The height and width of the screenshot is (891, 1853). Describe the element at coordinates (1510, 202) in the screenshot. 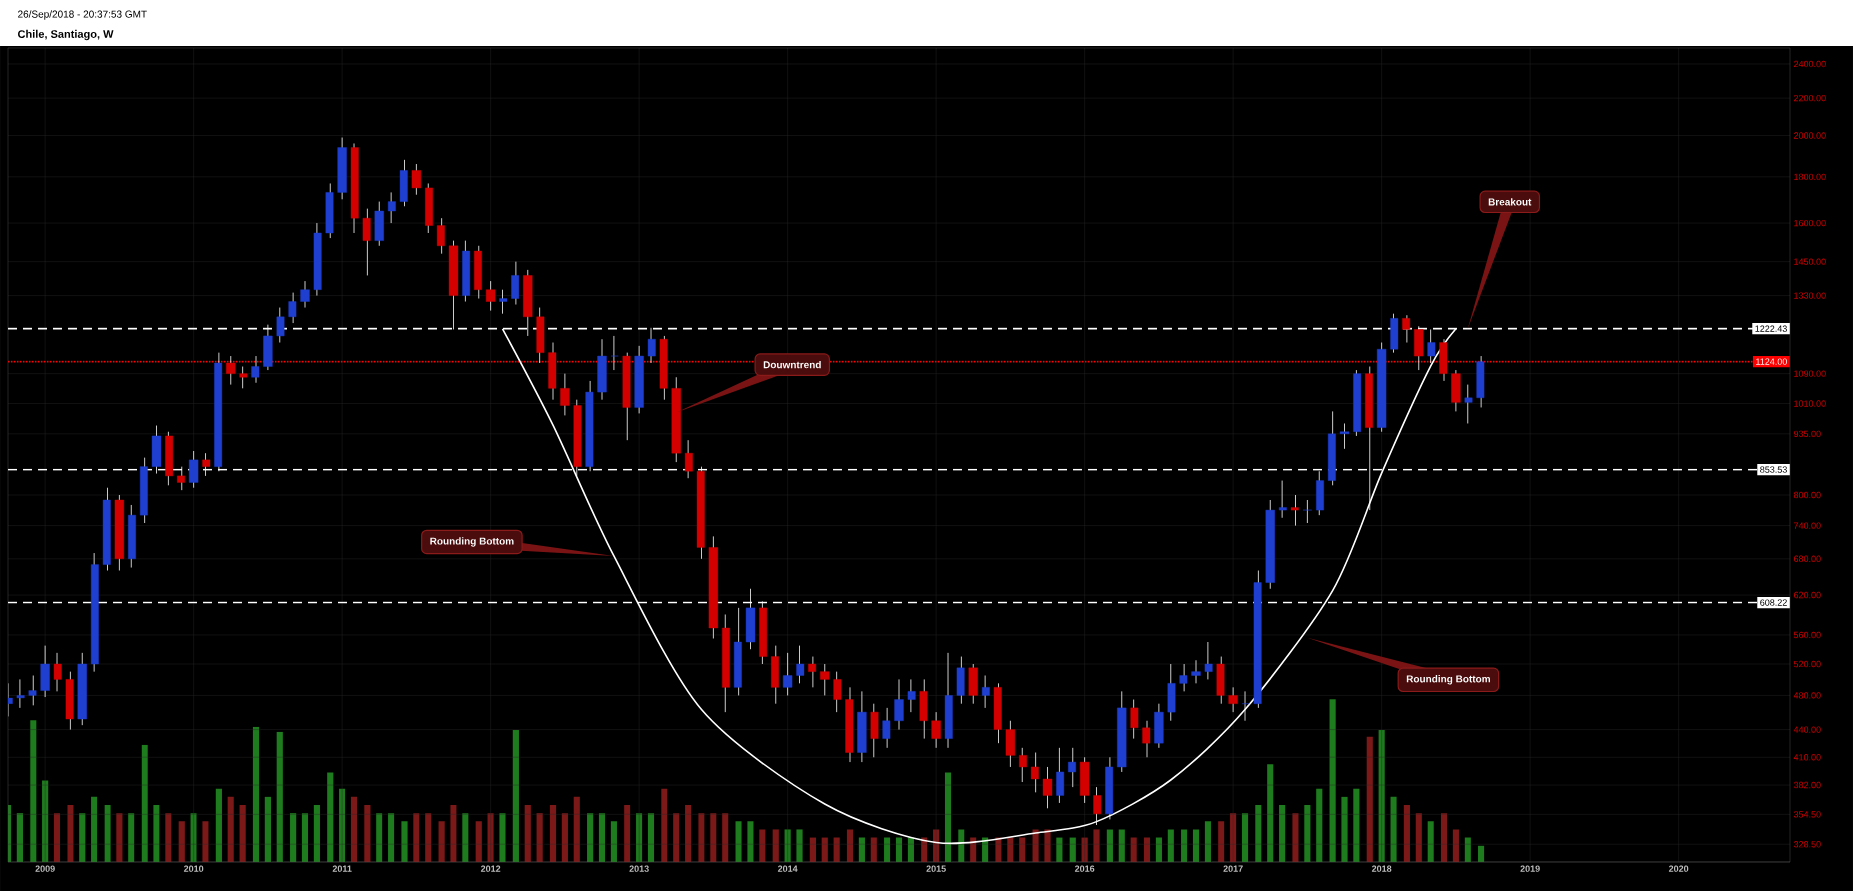

I see `annotation: Breakout` at that location.